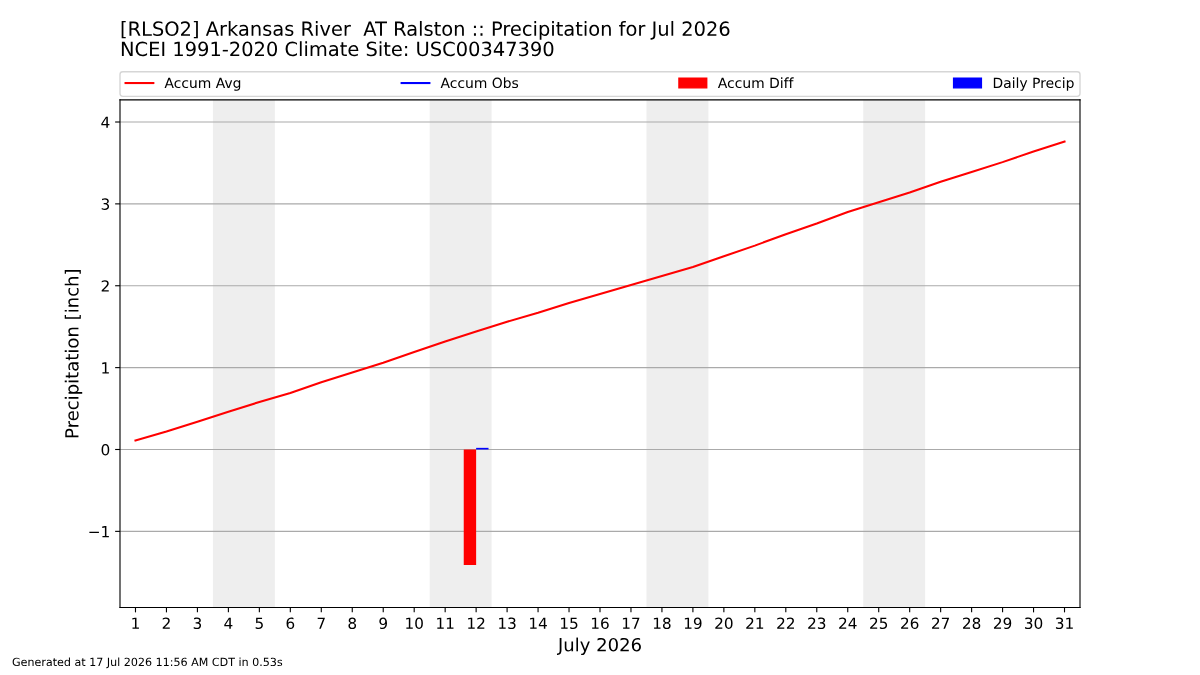  I want to click on x-tick-label: 25, so click(879, 623).